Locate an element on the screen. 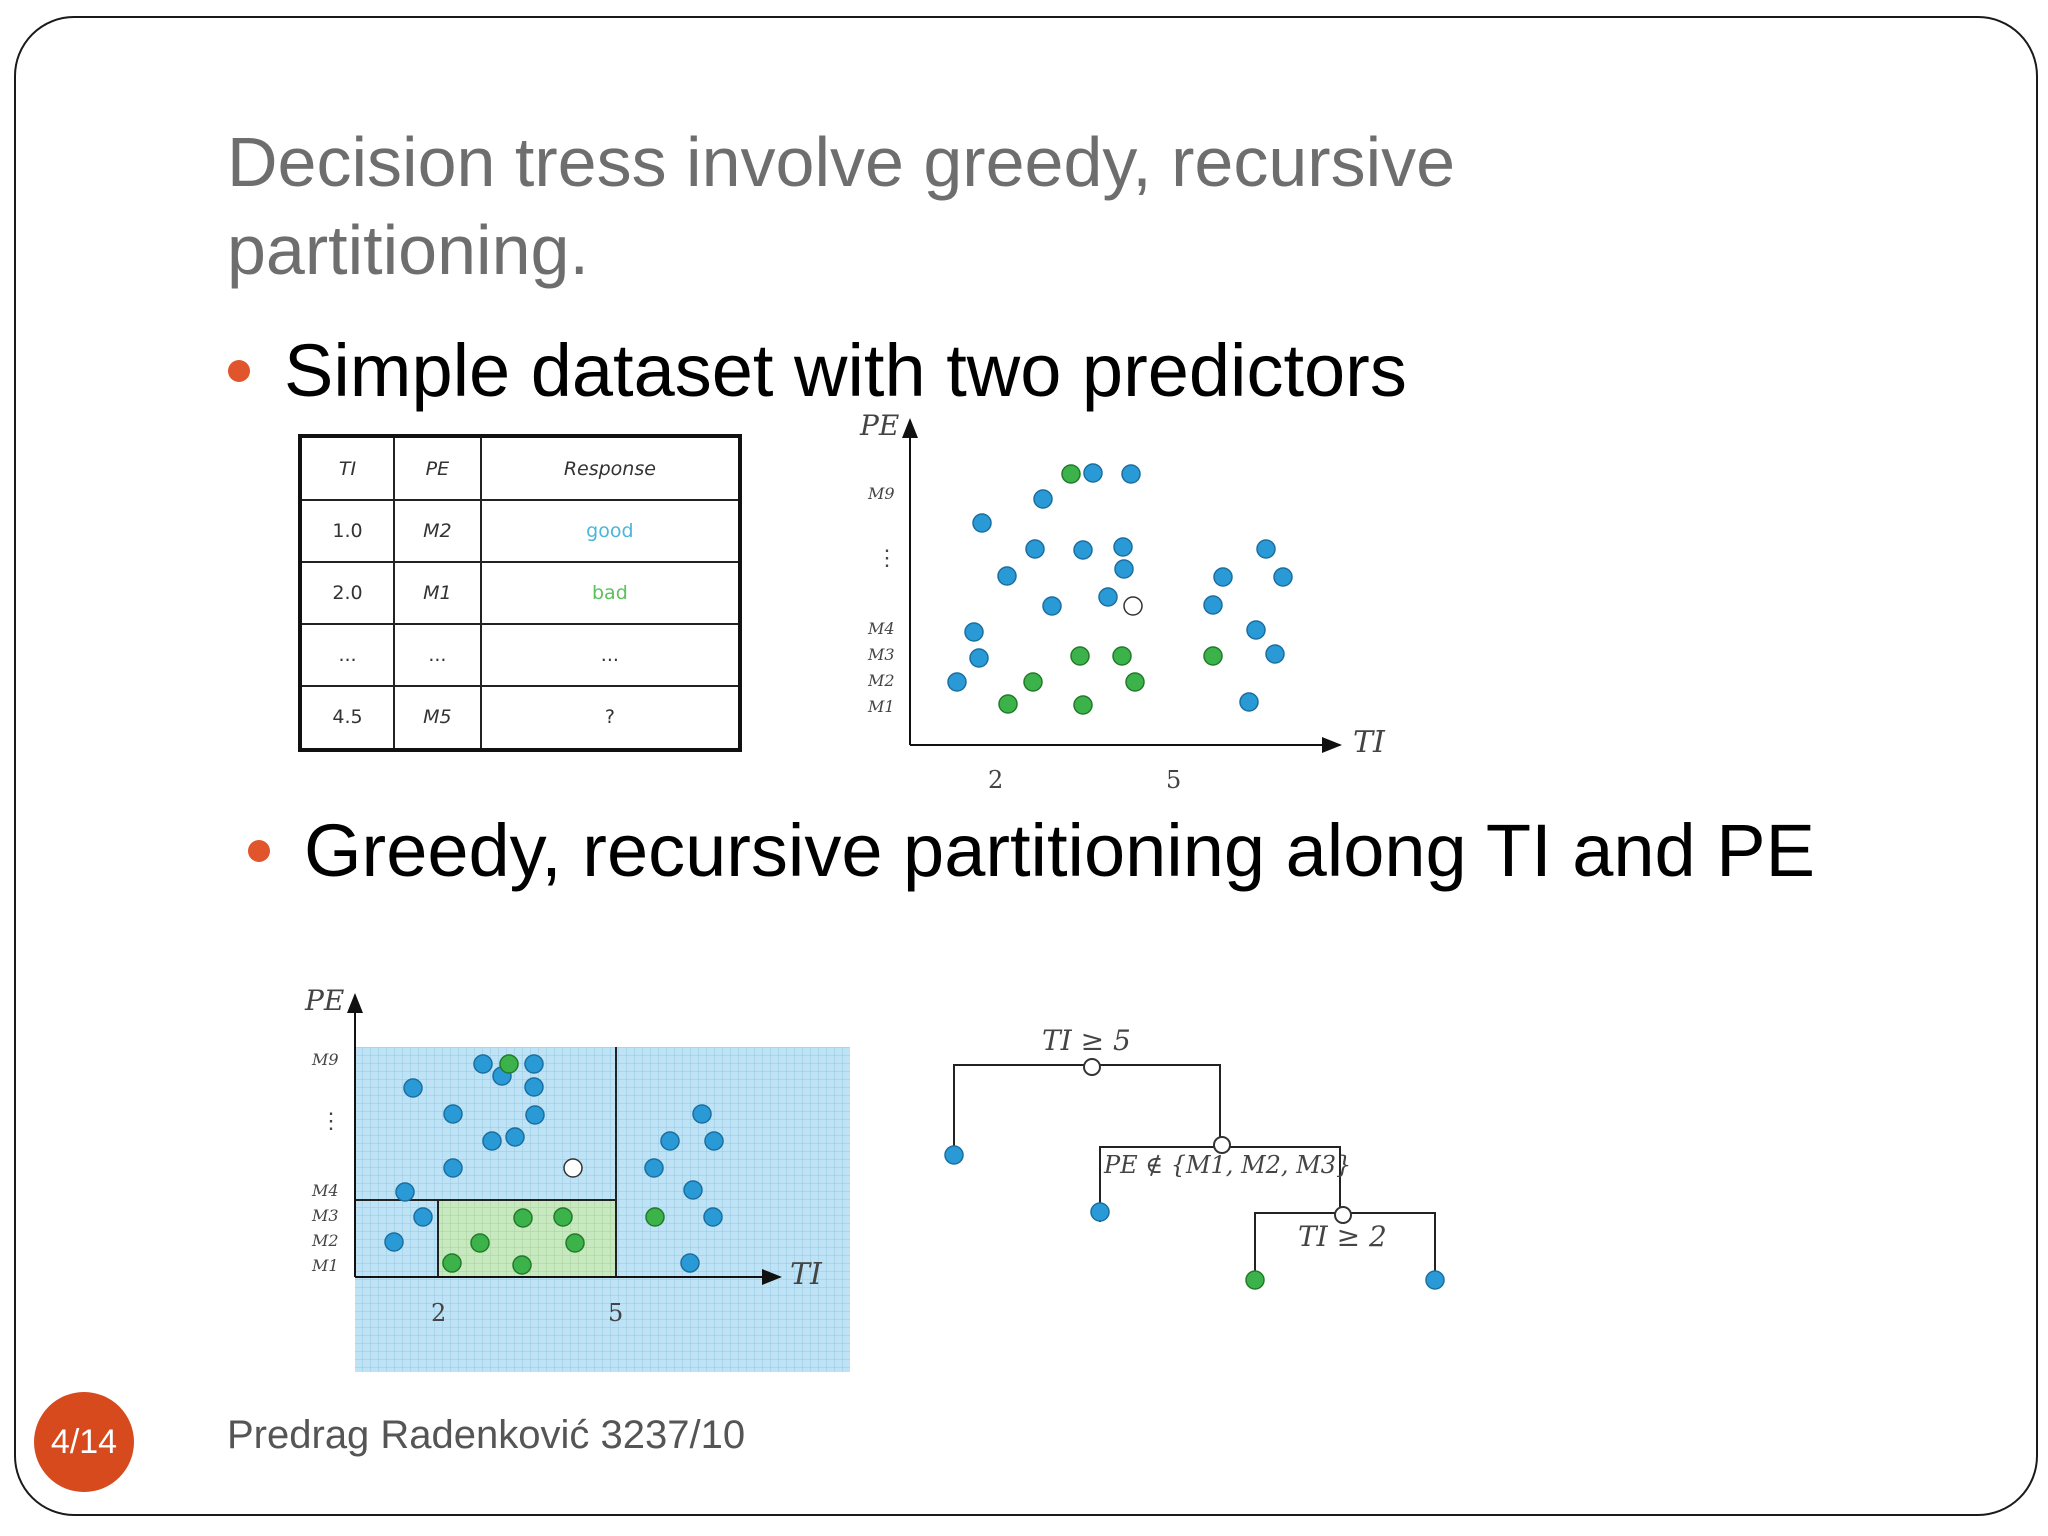 The height and width of the screenshot is (1536, 2048). scatter-plot: PE TI M9 ⋮ M4 M3 M2 M1 2 5 is located at coordinates (1122, 601).